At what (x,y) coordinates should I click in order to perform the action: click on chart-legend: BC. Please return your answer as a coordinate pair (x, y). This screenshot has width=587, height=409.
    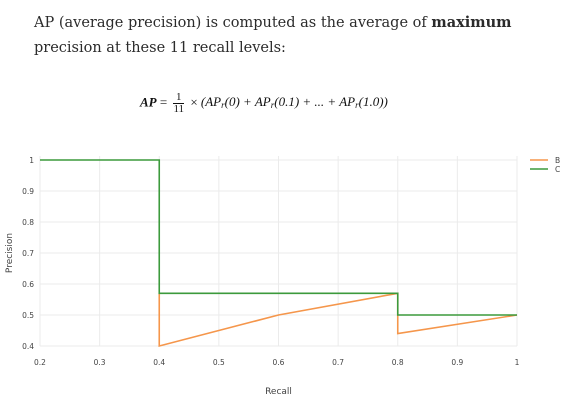
    Looking at the image, I should click on (545, 165).